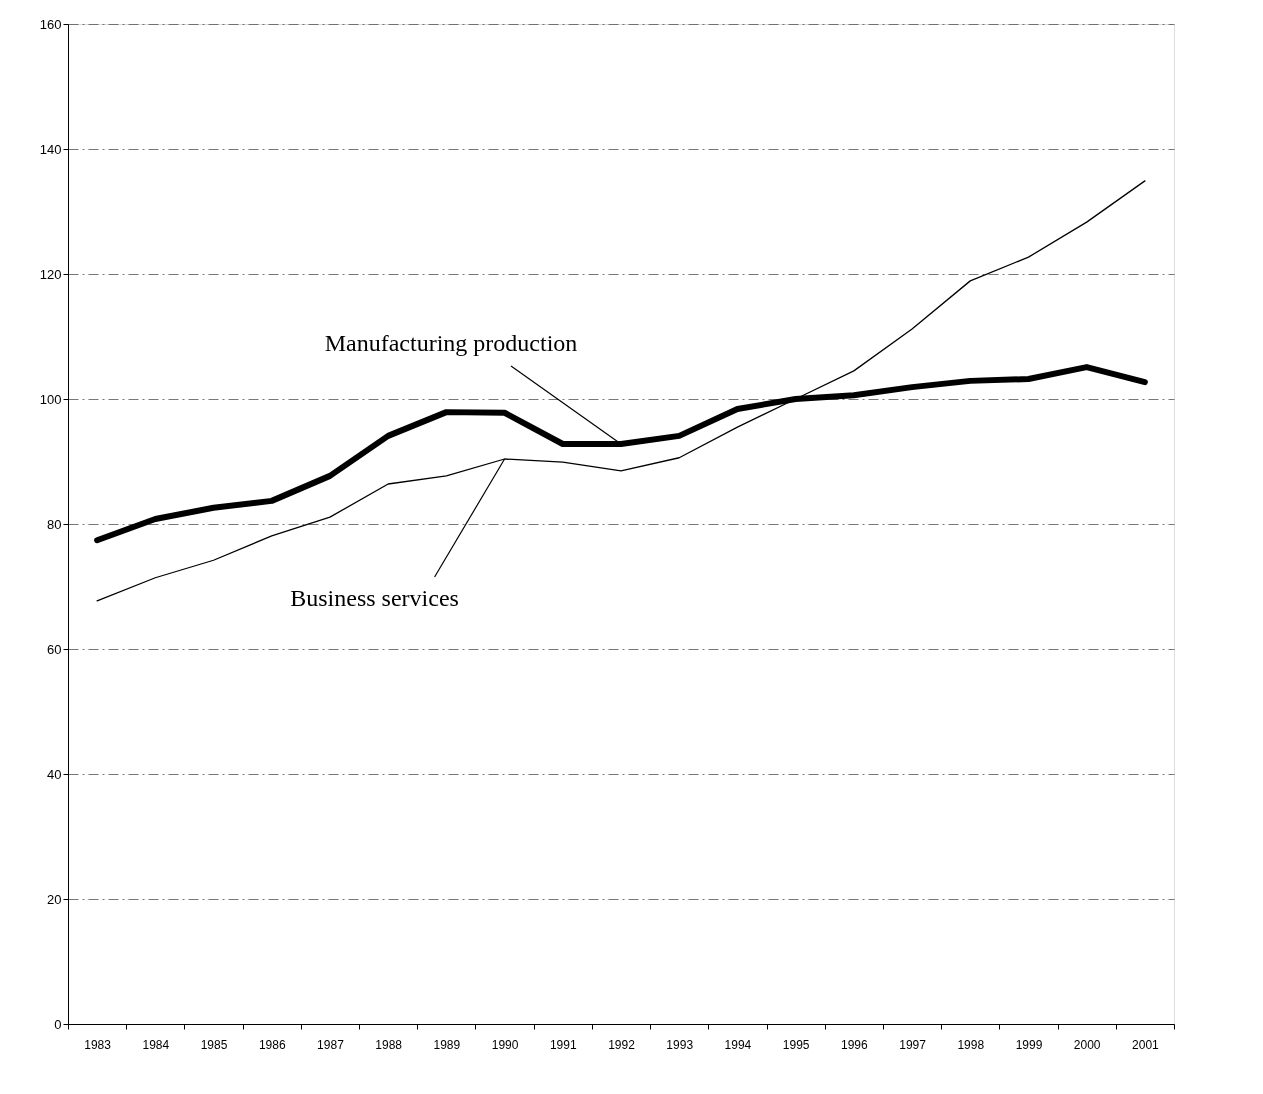 This screenshot has width=1263, height=1094. What do you see at coordinates (58, 1024) in the screenshot?
I see `y-tick-label: 0` at bounding box center [58, 1024].